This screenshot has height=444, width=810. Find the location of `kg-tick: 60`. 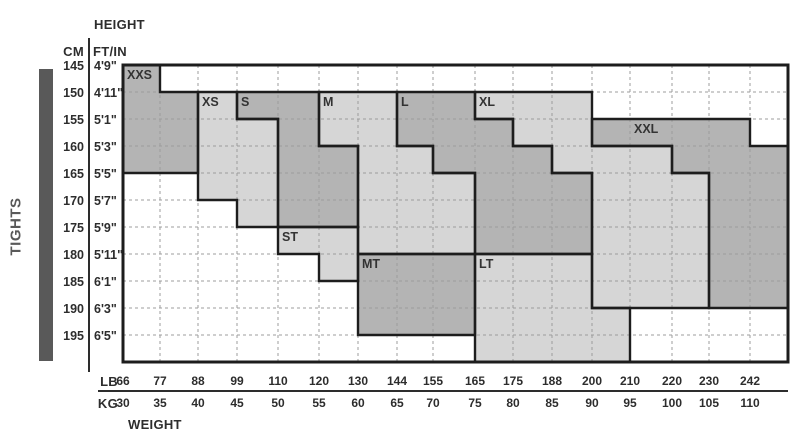

kg-tick: 60 is located at coordinates (358, 403).